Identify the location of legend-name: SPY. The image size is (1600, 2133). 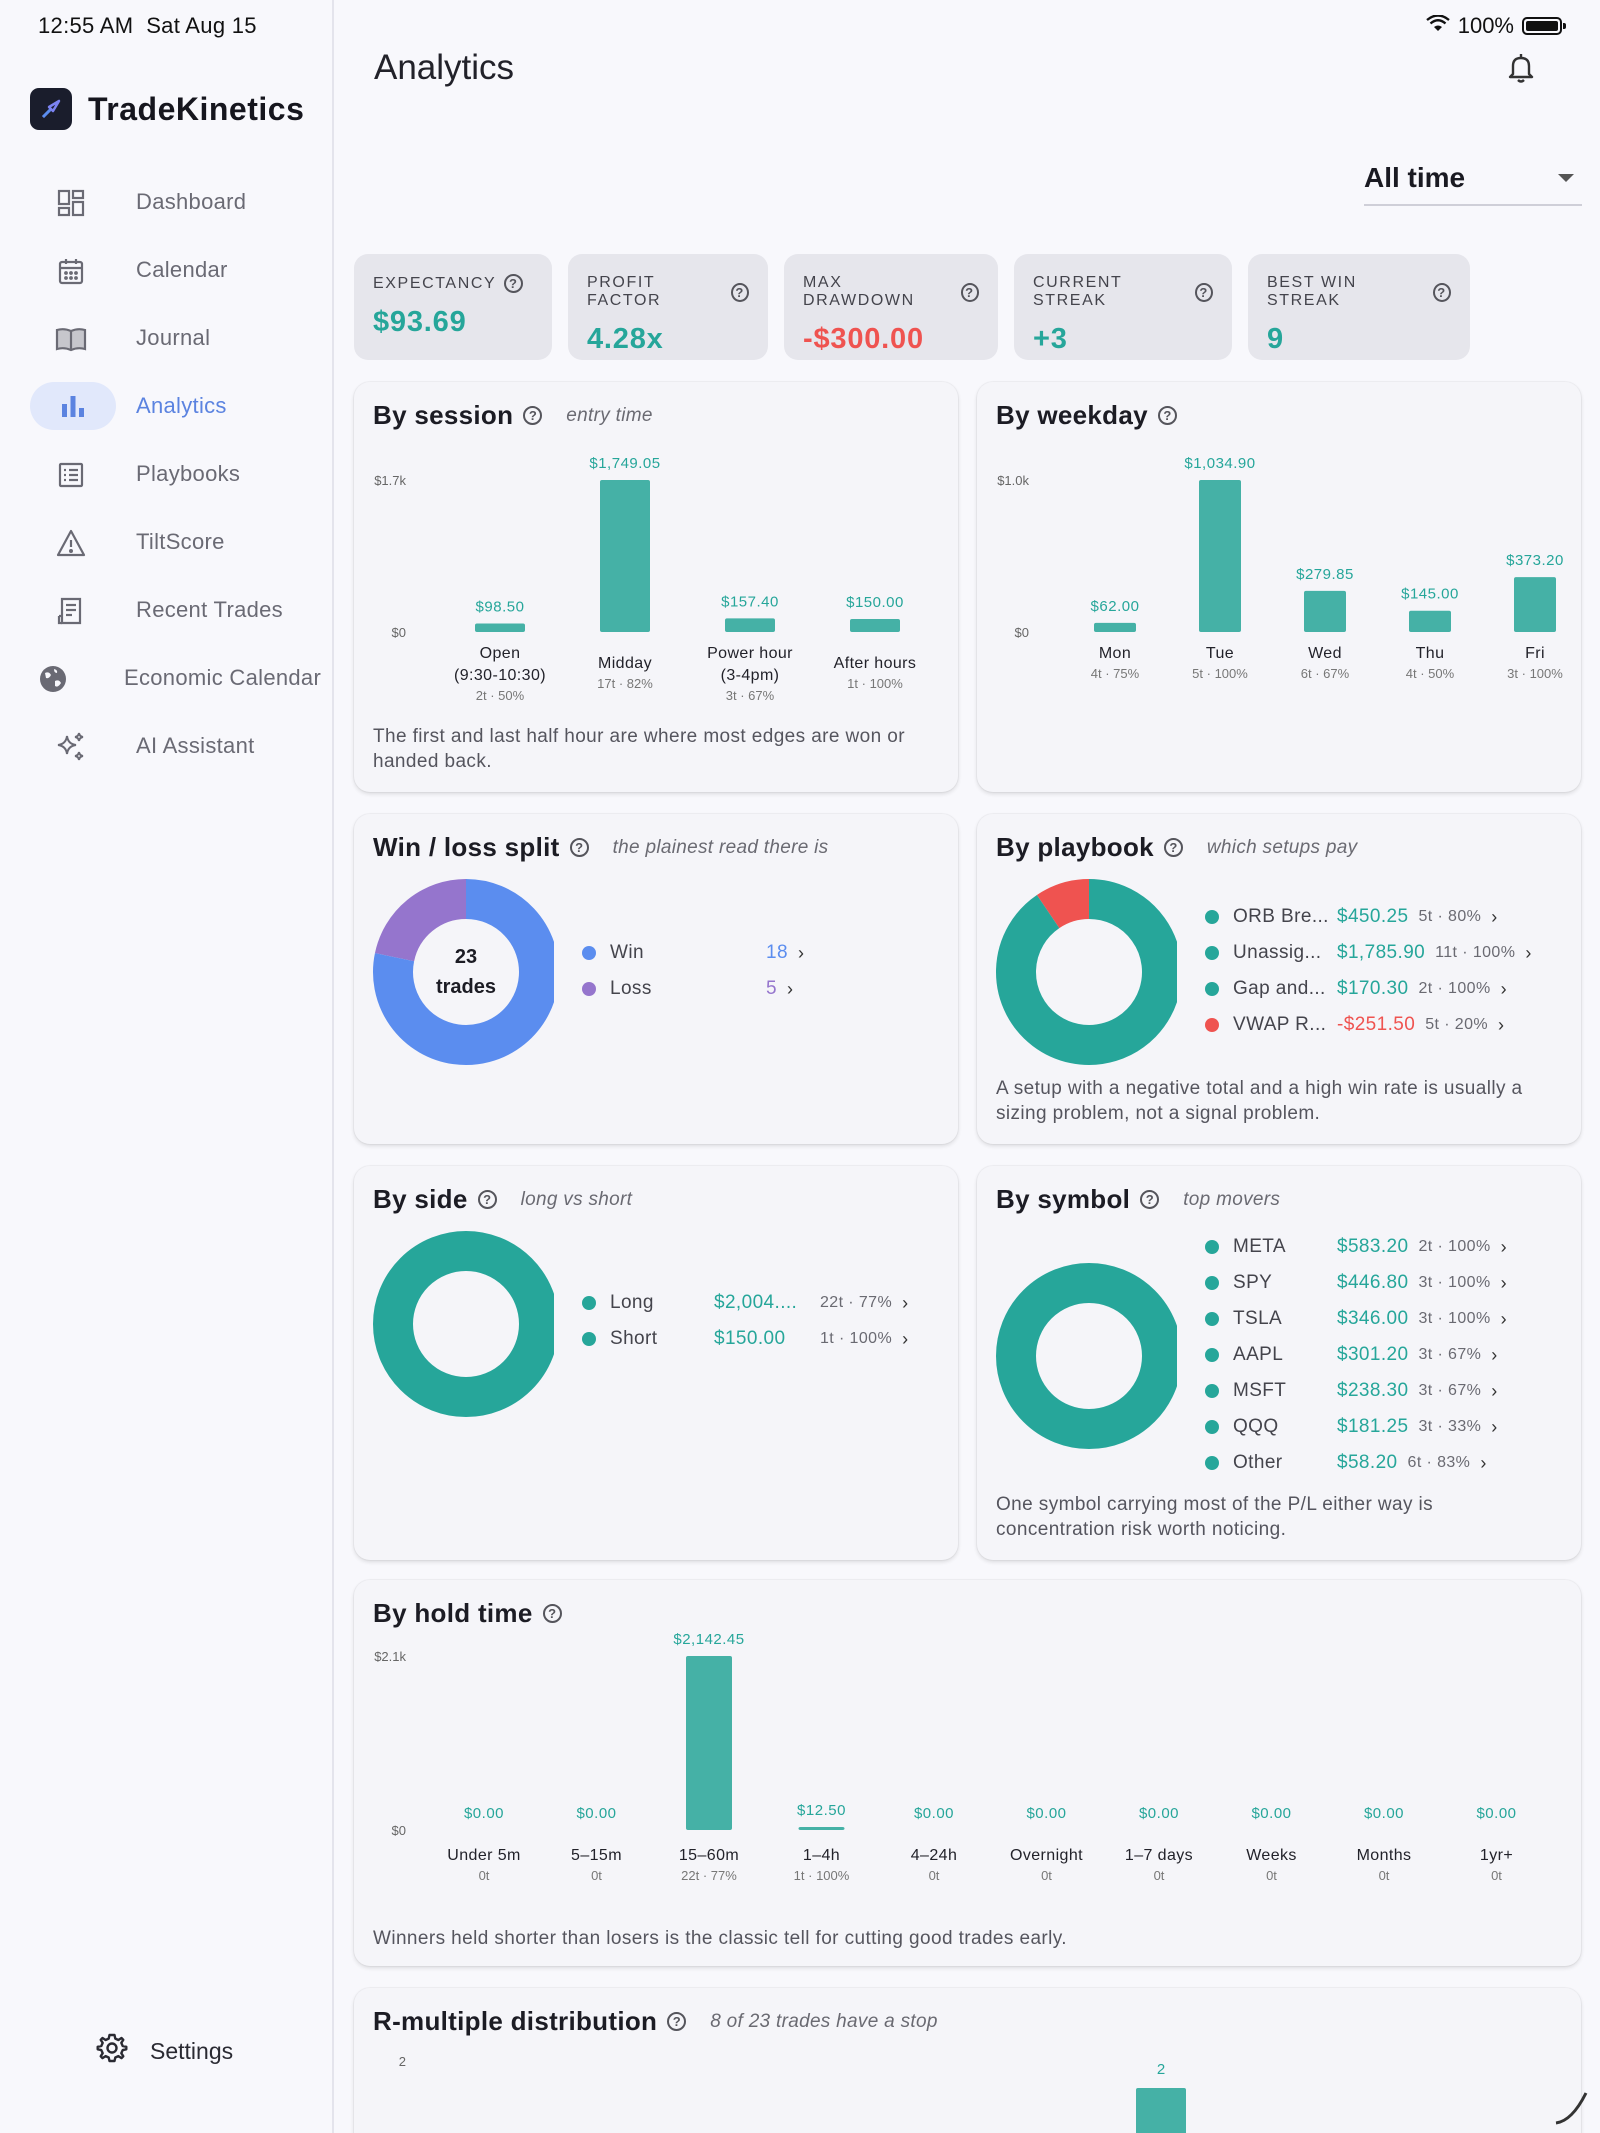
(1253, 1282).